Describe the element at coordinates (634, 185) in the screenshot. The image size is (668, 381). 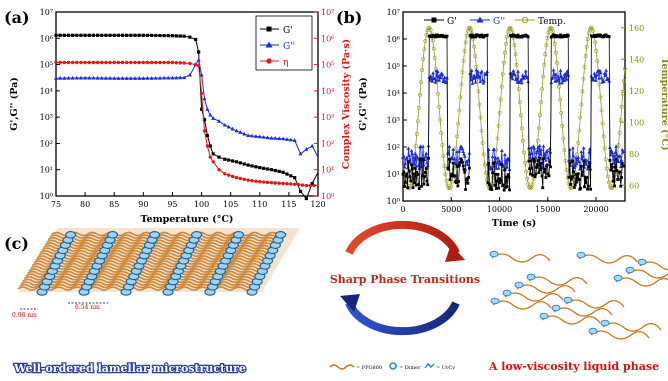
I see `y2-tick-label: 60` at that location.